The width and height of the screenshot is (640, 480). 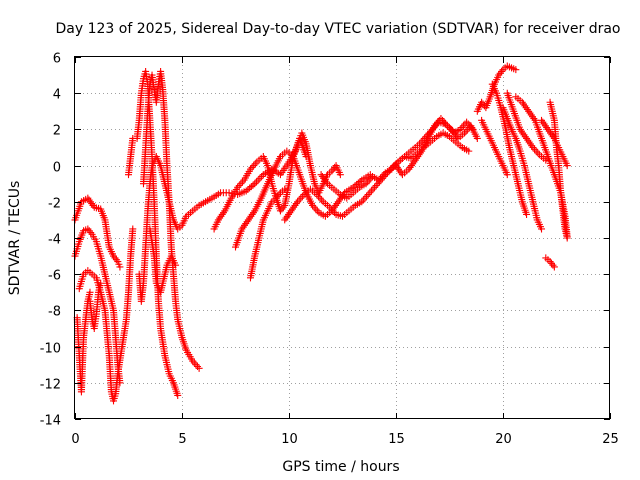 I want to click on x-axis-label: GPS time / hours, so click(x=340, y=467).